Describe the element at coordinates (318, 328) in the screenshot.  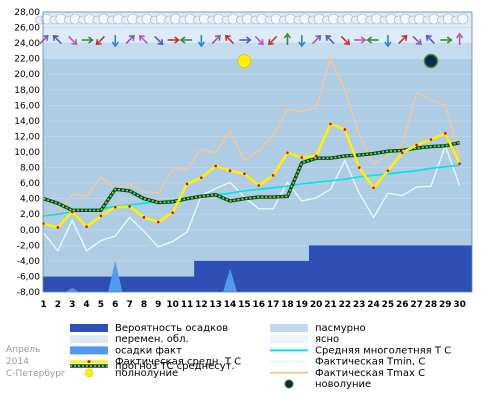
I see `legend-item: пасмурно` at that location.